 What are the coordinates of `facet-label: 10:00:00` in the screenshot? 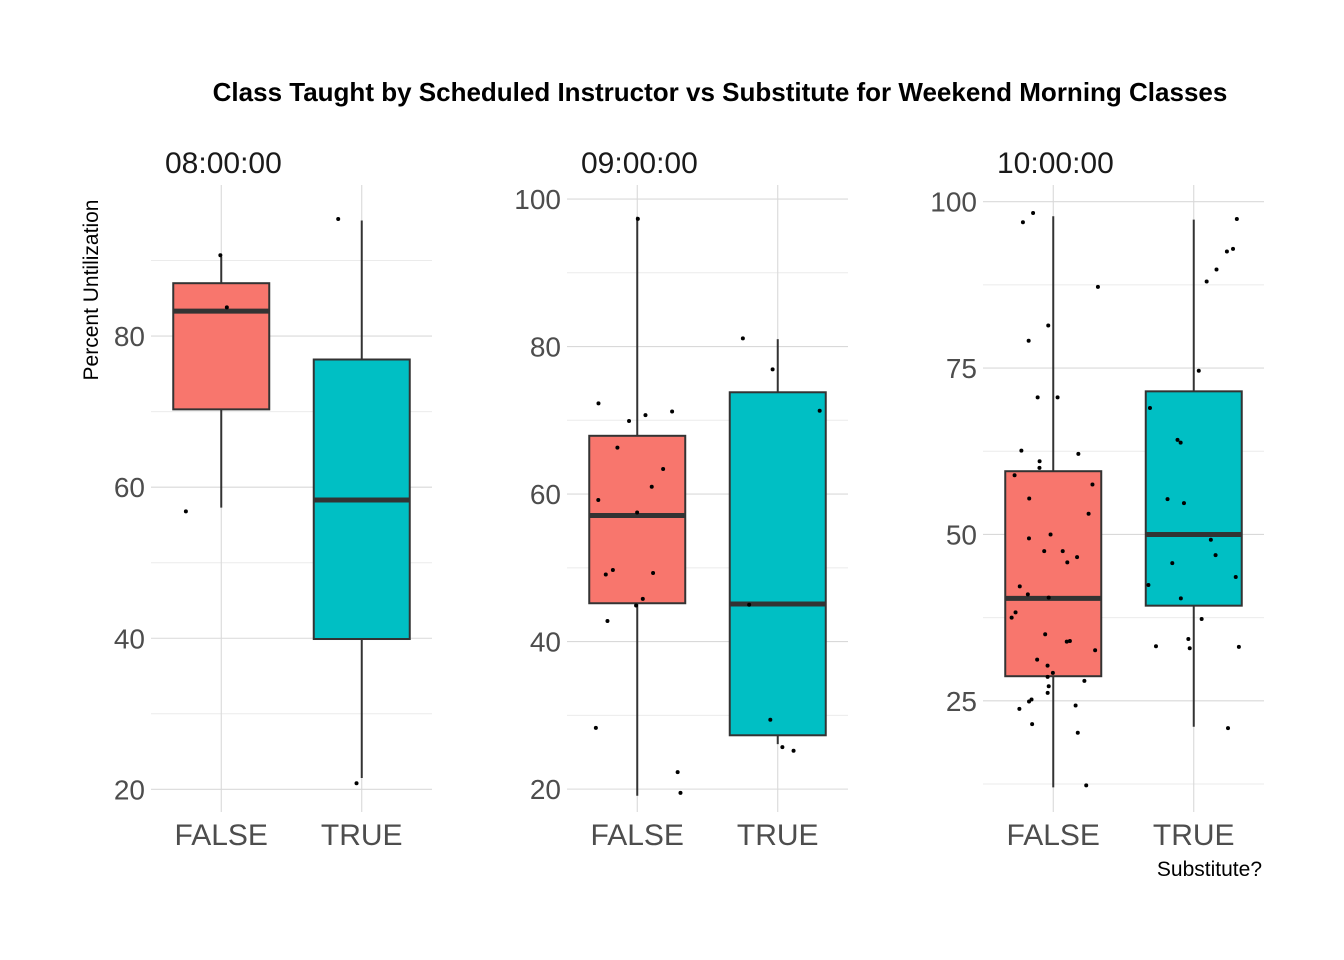 It's located at (1055, 163).